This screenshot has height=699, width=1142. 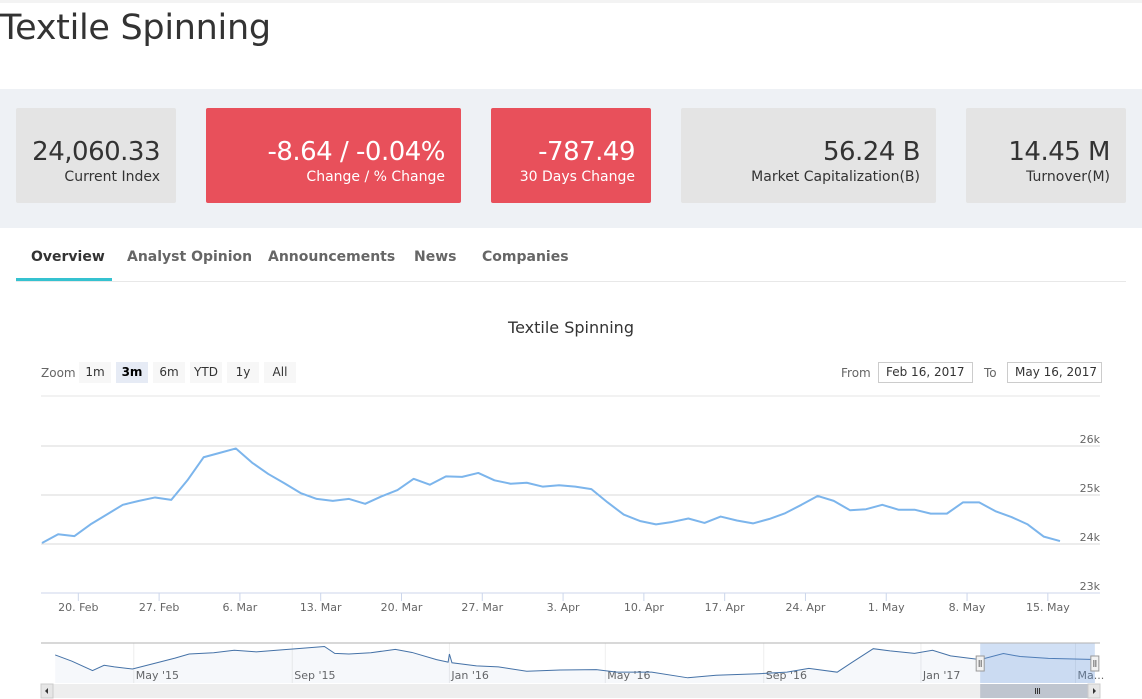 What do you see at coordinates (1068, 177) in the screenshot?
I see `stat-label: Turnover(M)` at bounding box center [1068, 177].